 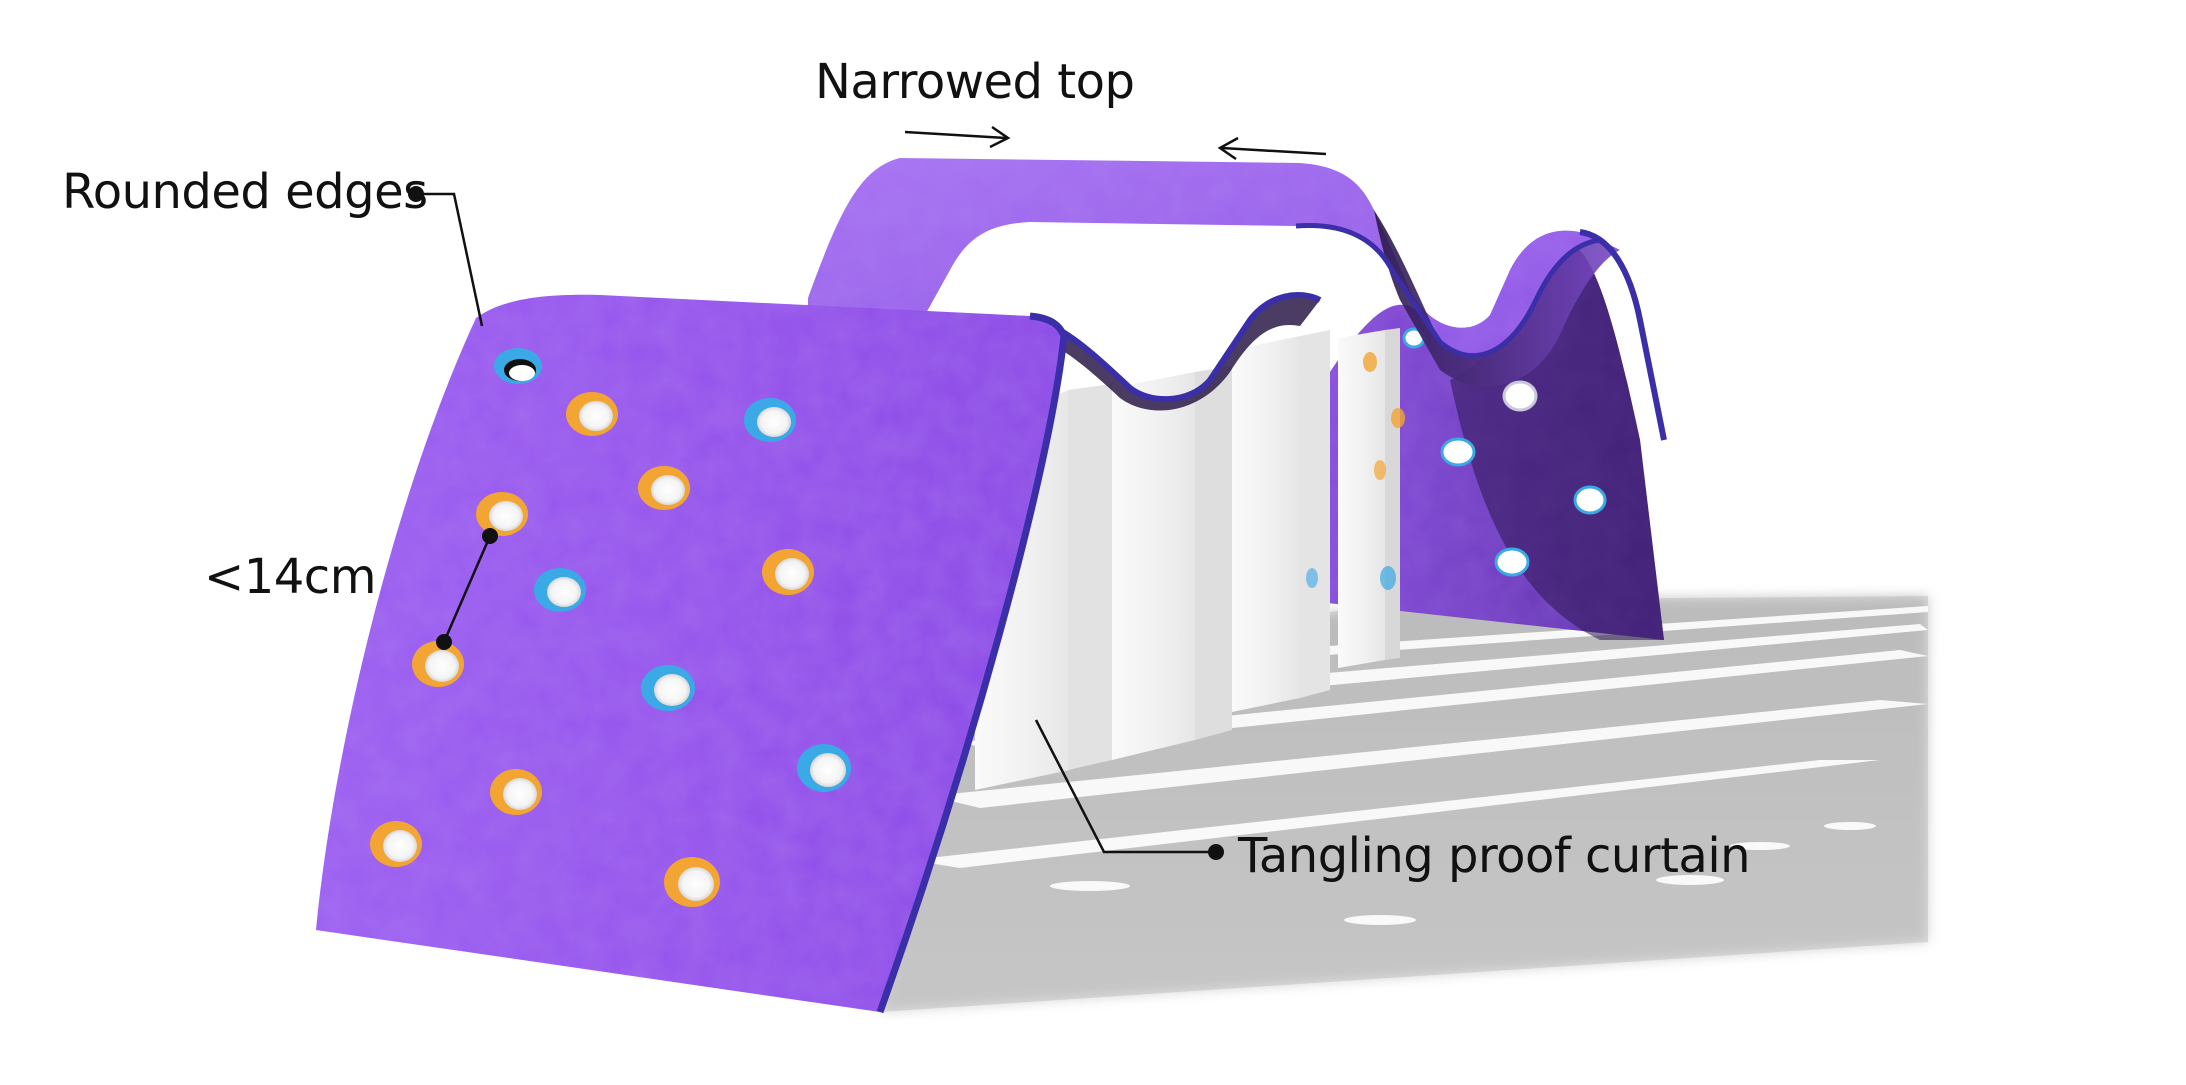 I want to click on rounded-edges-label: Rounded edges, so click(x=245, y=192).